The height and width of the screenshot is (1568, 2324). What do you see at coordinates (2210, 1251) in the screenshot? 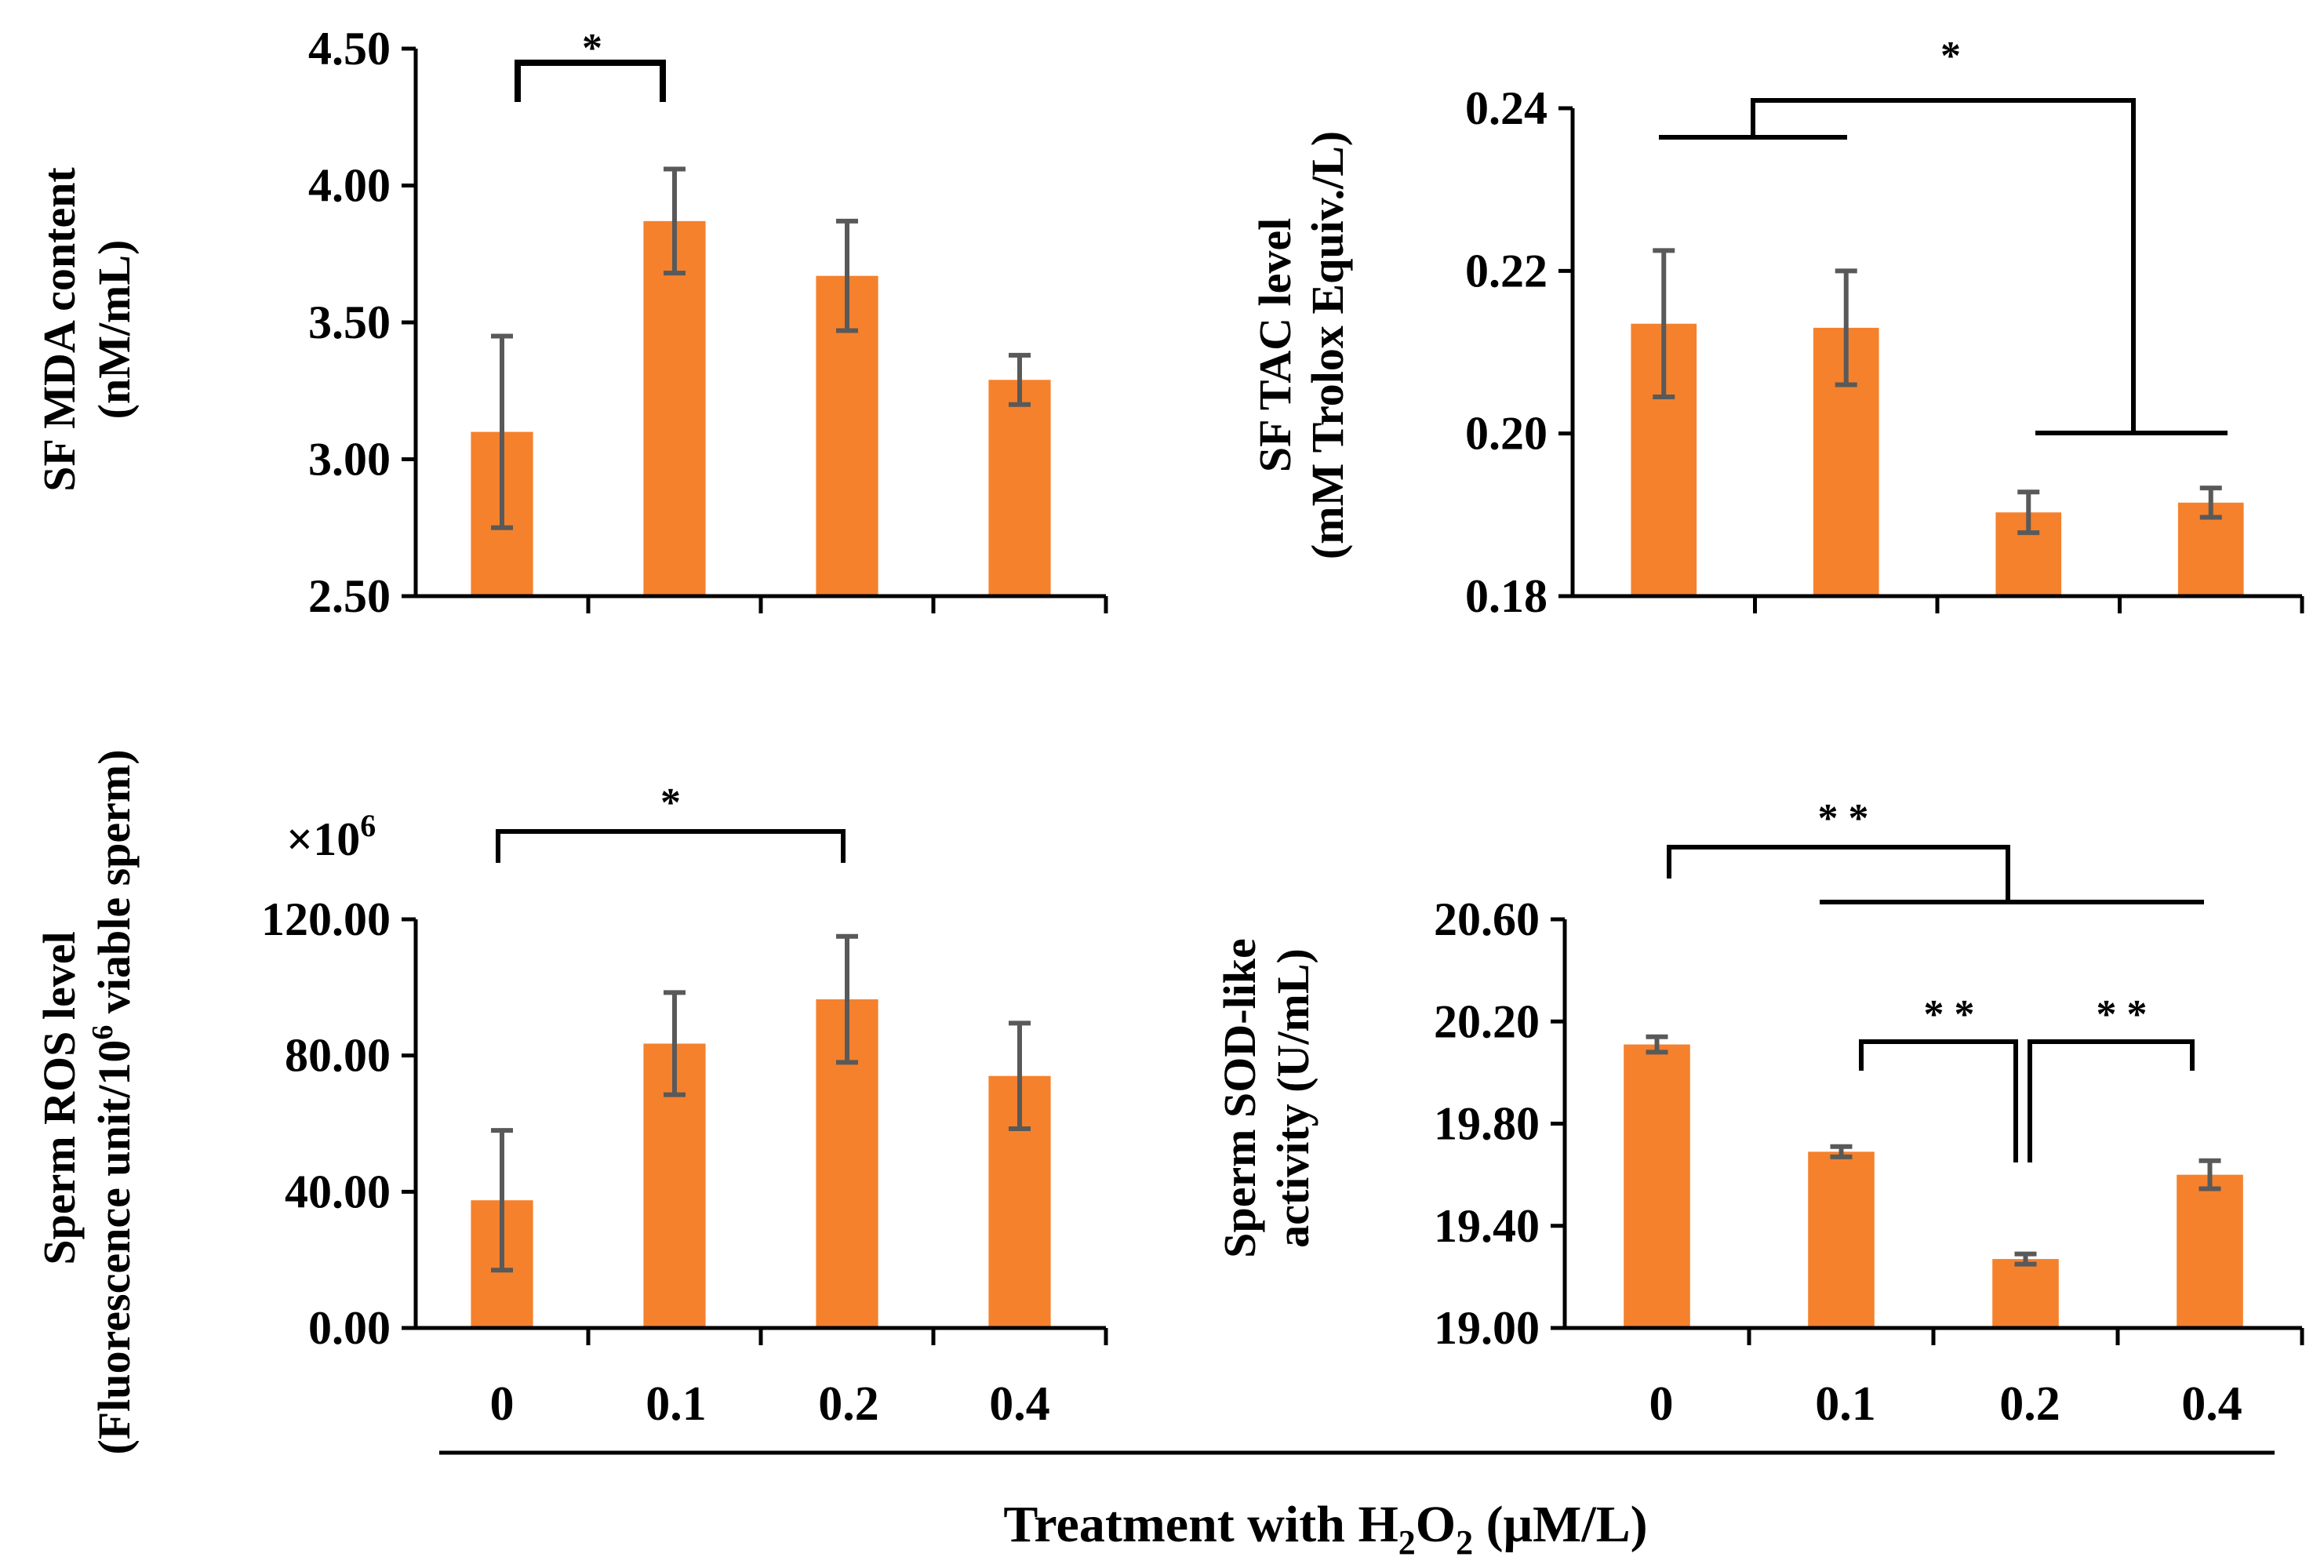
I see `bar-sod-0.4` at bounding box center [2210, 1251].